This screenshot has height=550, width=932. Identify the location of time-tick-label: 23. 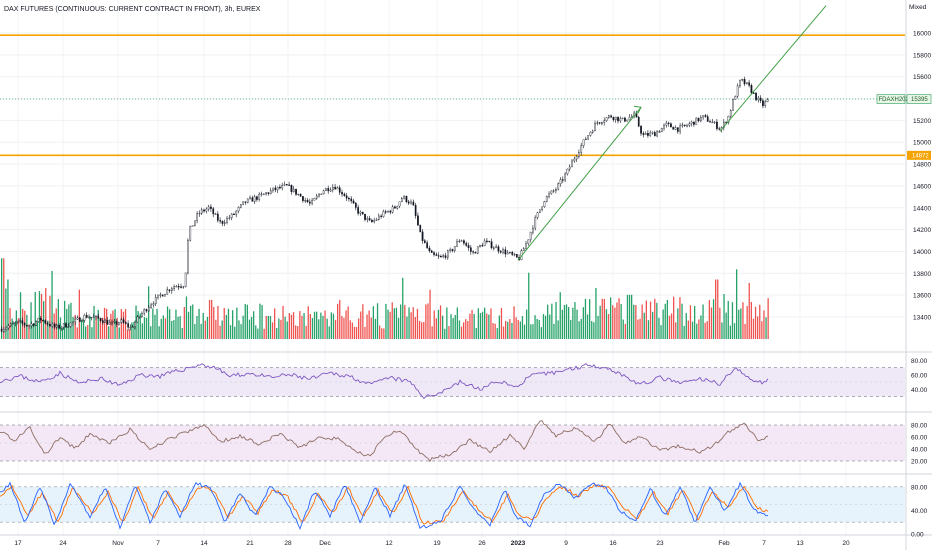
(660, 543).